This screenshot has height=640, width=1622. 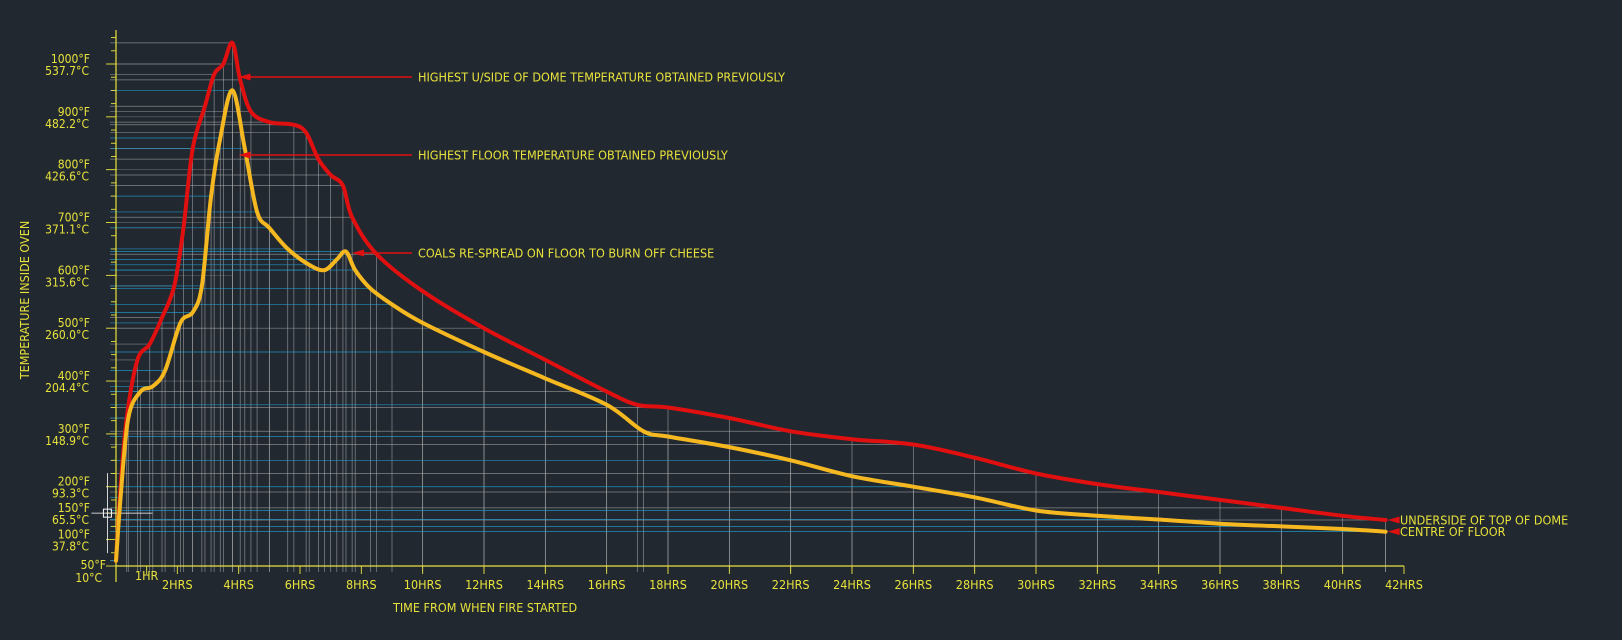 I want to click on y-tick-label-f: 200°F, so click(x=74, y=482).